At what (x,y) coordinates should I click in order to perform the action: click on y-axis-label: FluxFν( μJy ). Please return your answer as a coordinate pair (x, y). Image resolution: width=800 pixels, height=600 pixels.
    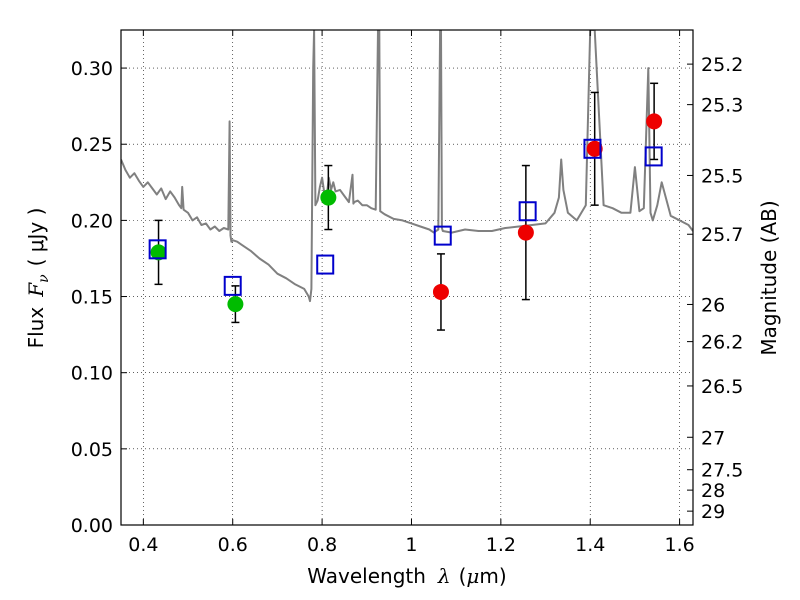
    Looking at the image, I should click on (38, 278).